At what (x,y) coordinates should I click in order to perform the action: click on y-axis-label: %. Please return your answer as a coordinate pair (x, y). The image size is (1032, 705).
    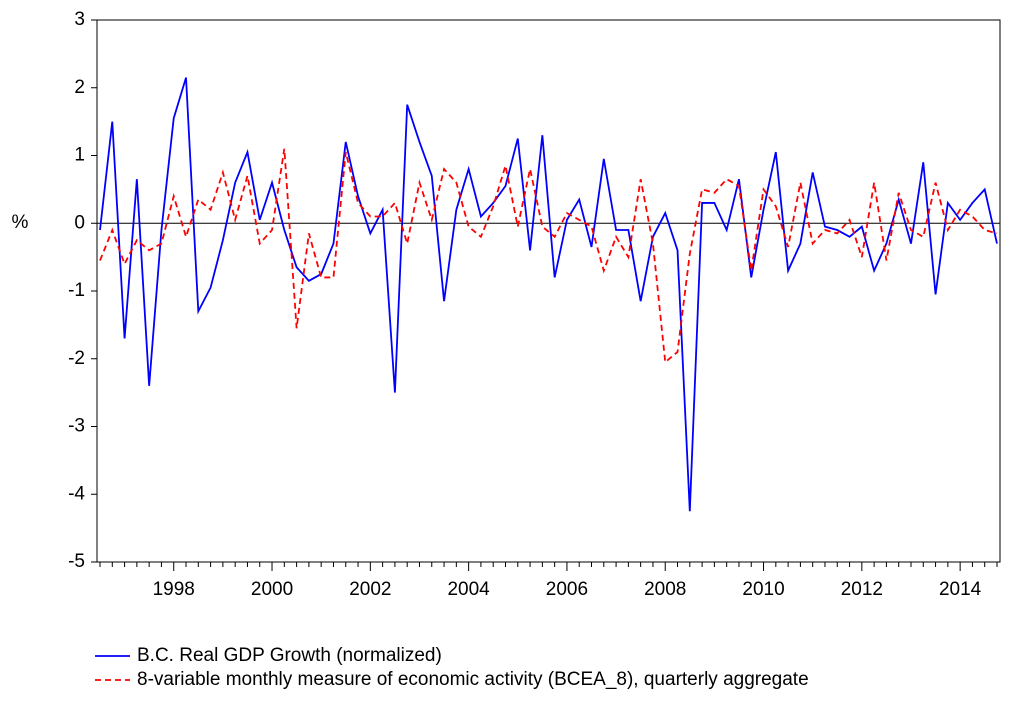
    Looking at the image, I should click on (20, 222).